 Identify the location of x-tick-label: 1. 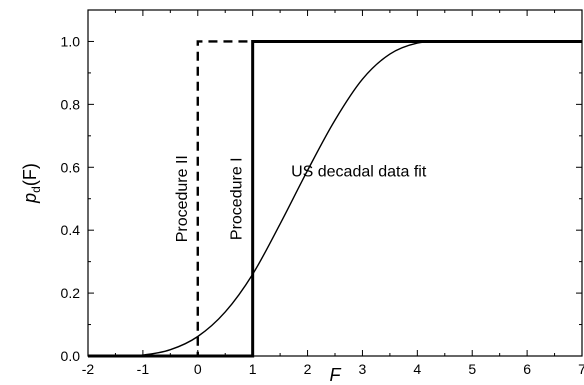
(253, 369).